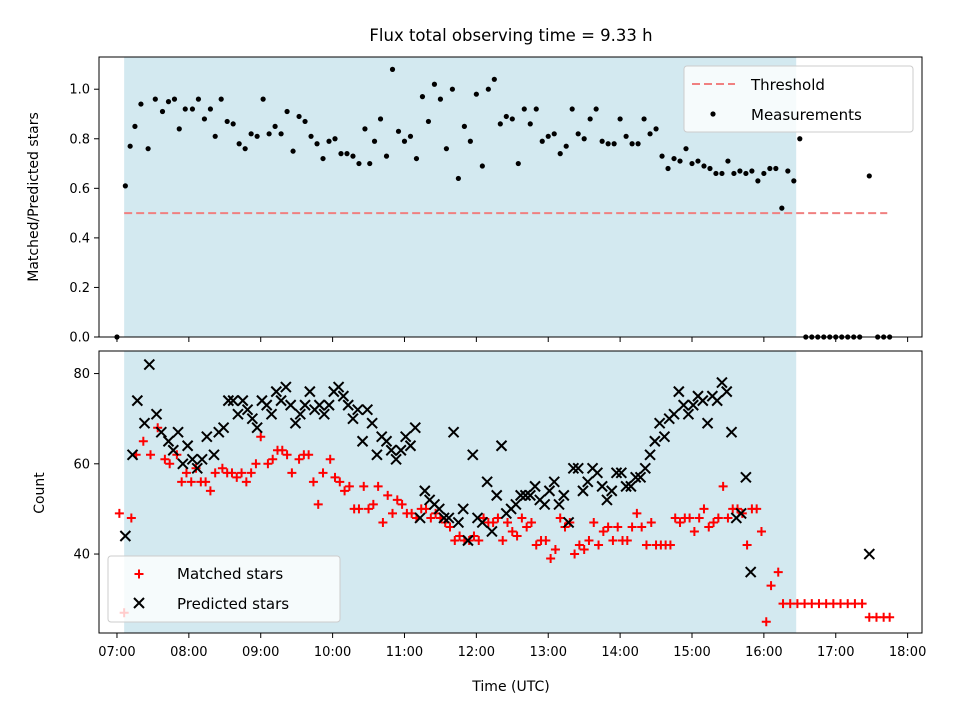 Image resolution: width=960 pixels, height=720 pixels. I want to click on legend-threshold-label: Threshold, so click(787, 85).